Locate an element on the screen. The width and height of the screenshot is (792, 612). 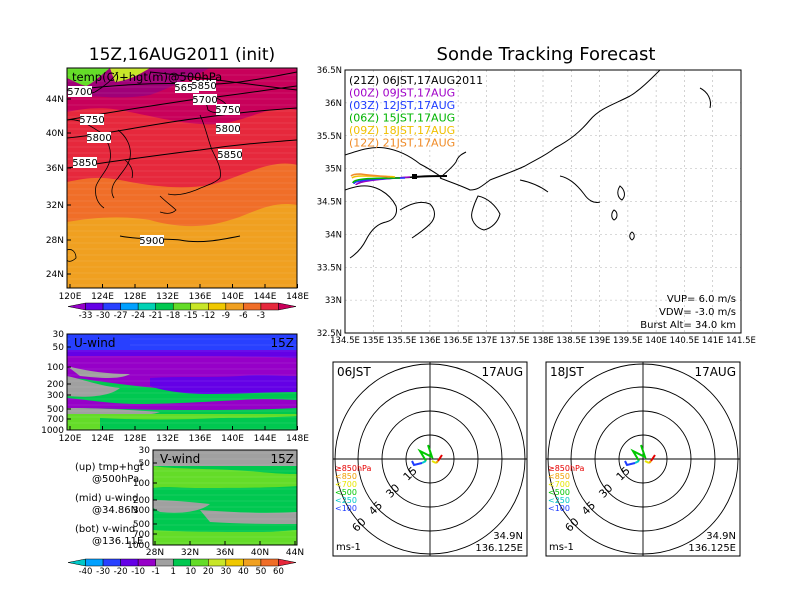
lon-tick-label: 137.5E is located at coordinates (515, 341).